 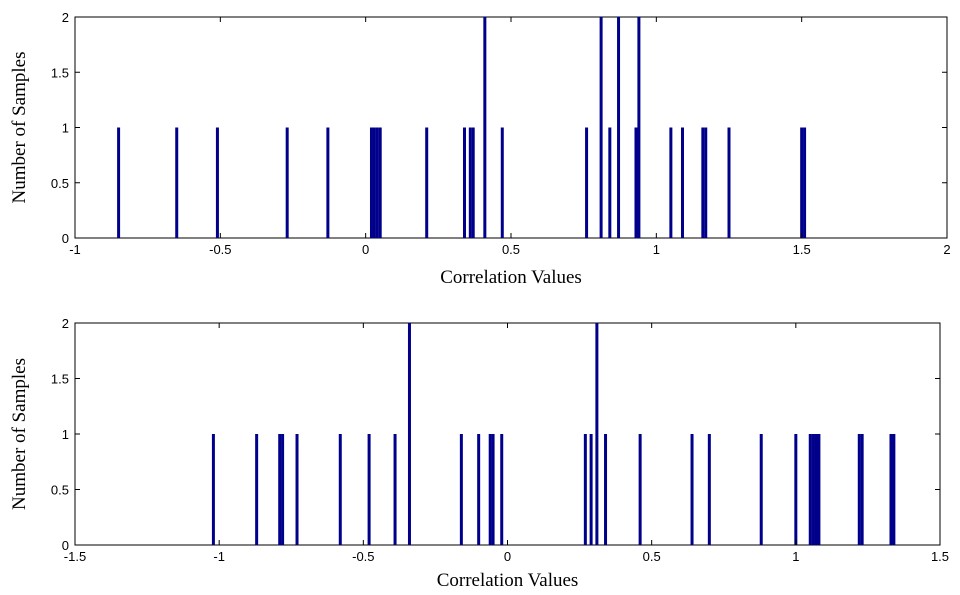 I want to click on panel1-x-tick-label: -1, so click(x=75, y=249).